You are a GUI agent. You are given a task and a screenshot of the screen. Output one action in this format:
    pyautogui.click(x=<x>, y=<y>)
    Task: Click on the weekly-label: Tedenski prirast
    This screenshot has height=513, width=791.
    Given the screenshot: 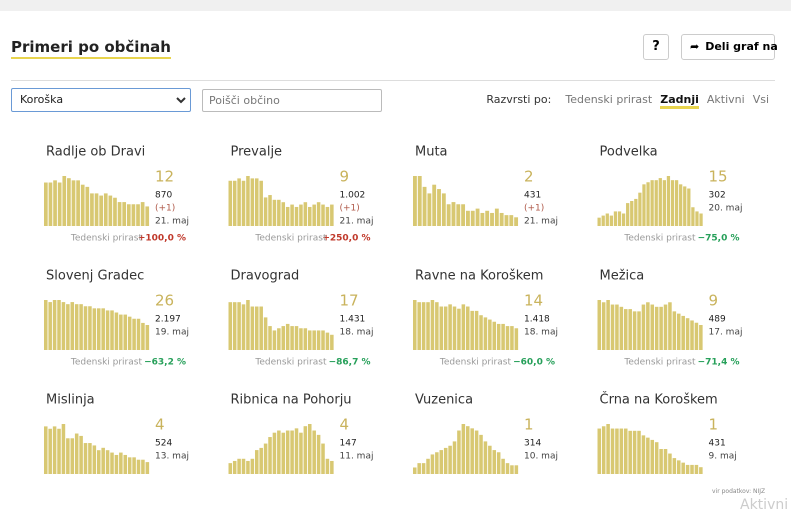 What is the action you would take?
    pyautogui.click(x=106, y=363)
    